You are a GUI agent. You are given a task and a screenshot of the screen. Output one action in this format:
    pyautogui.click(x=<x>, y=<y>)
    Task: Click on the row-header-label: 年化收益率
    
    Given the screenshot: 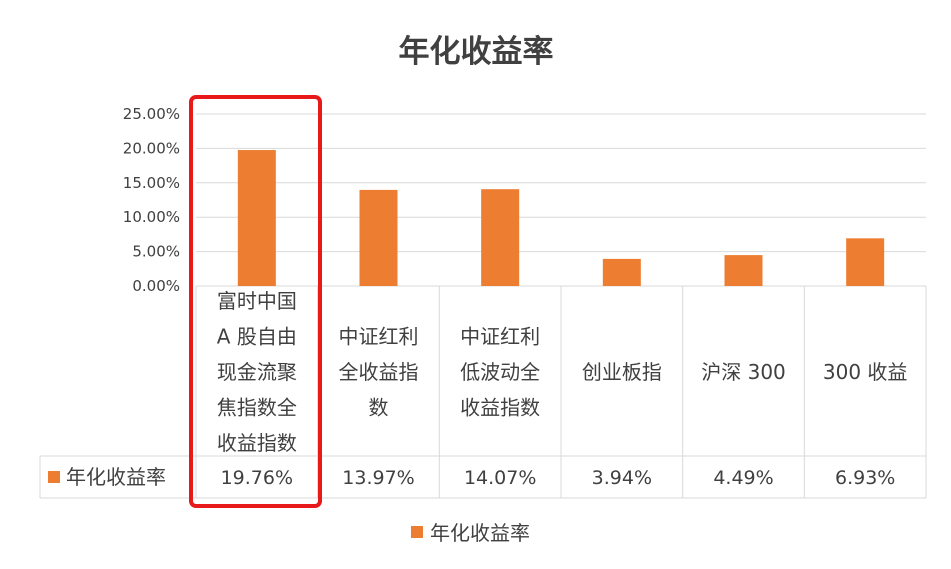 What is the action you would take?
    pyautogui.click(x=116, y=477)
    